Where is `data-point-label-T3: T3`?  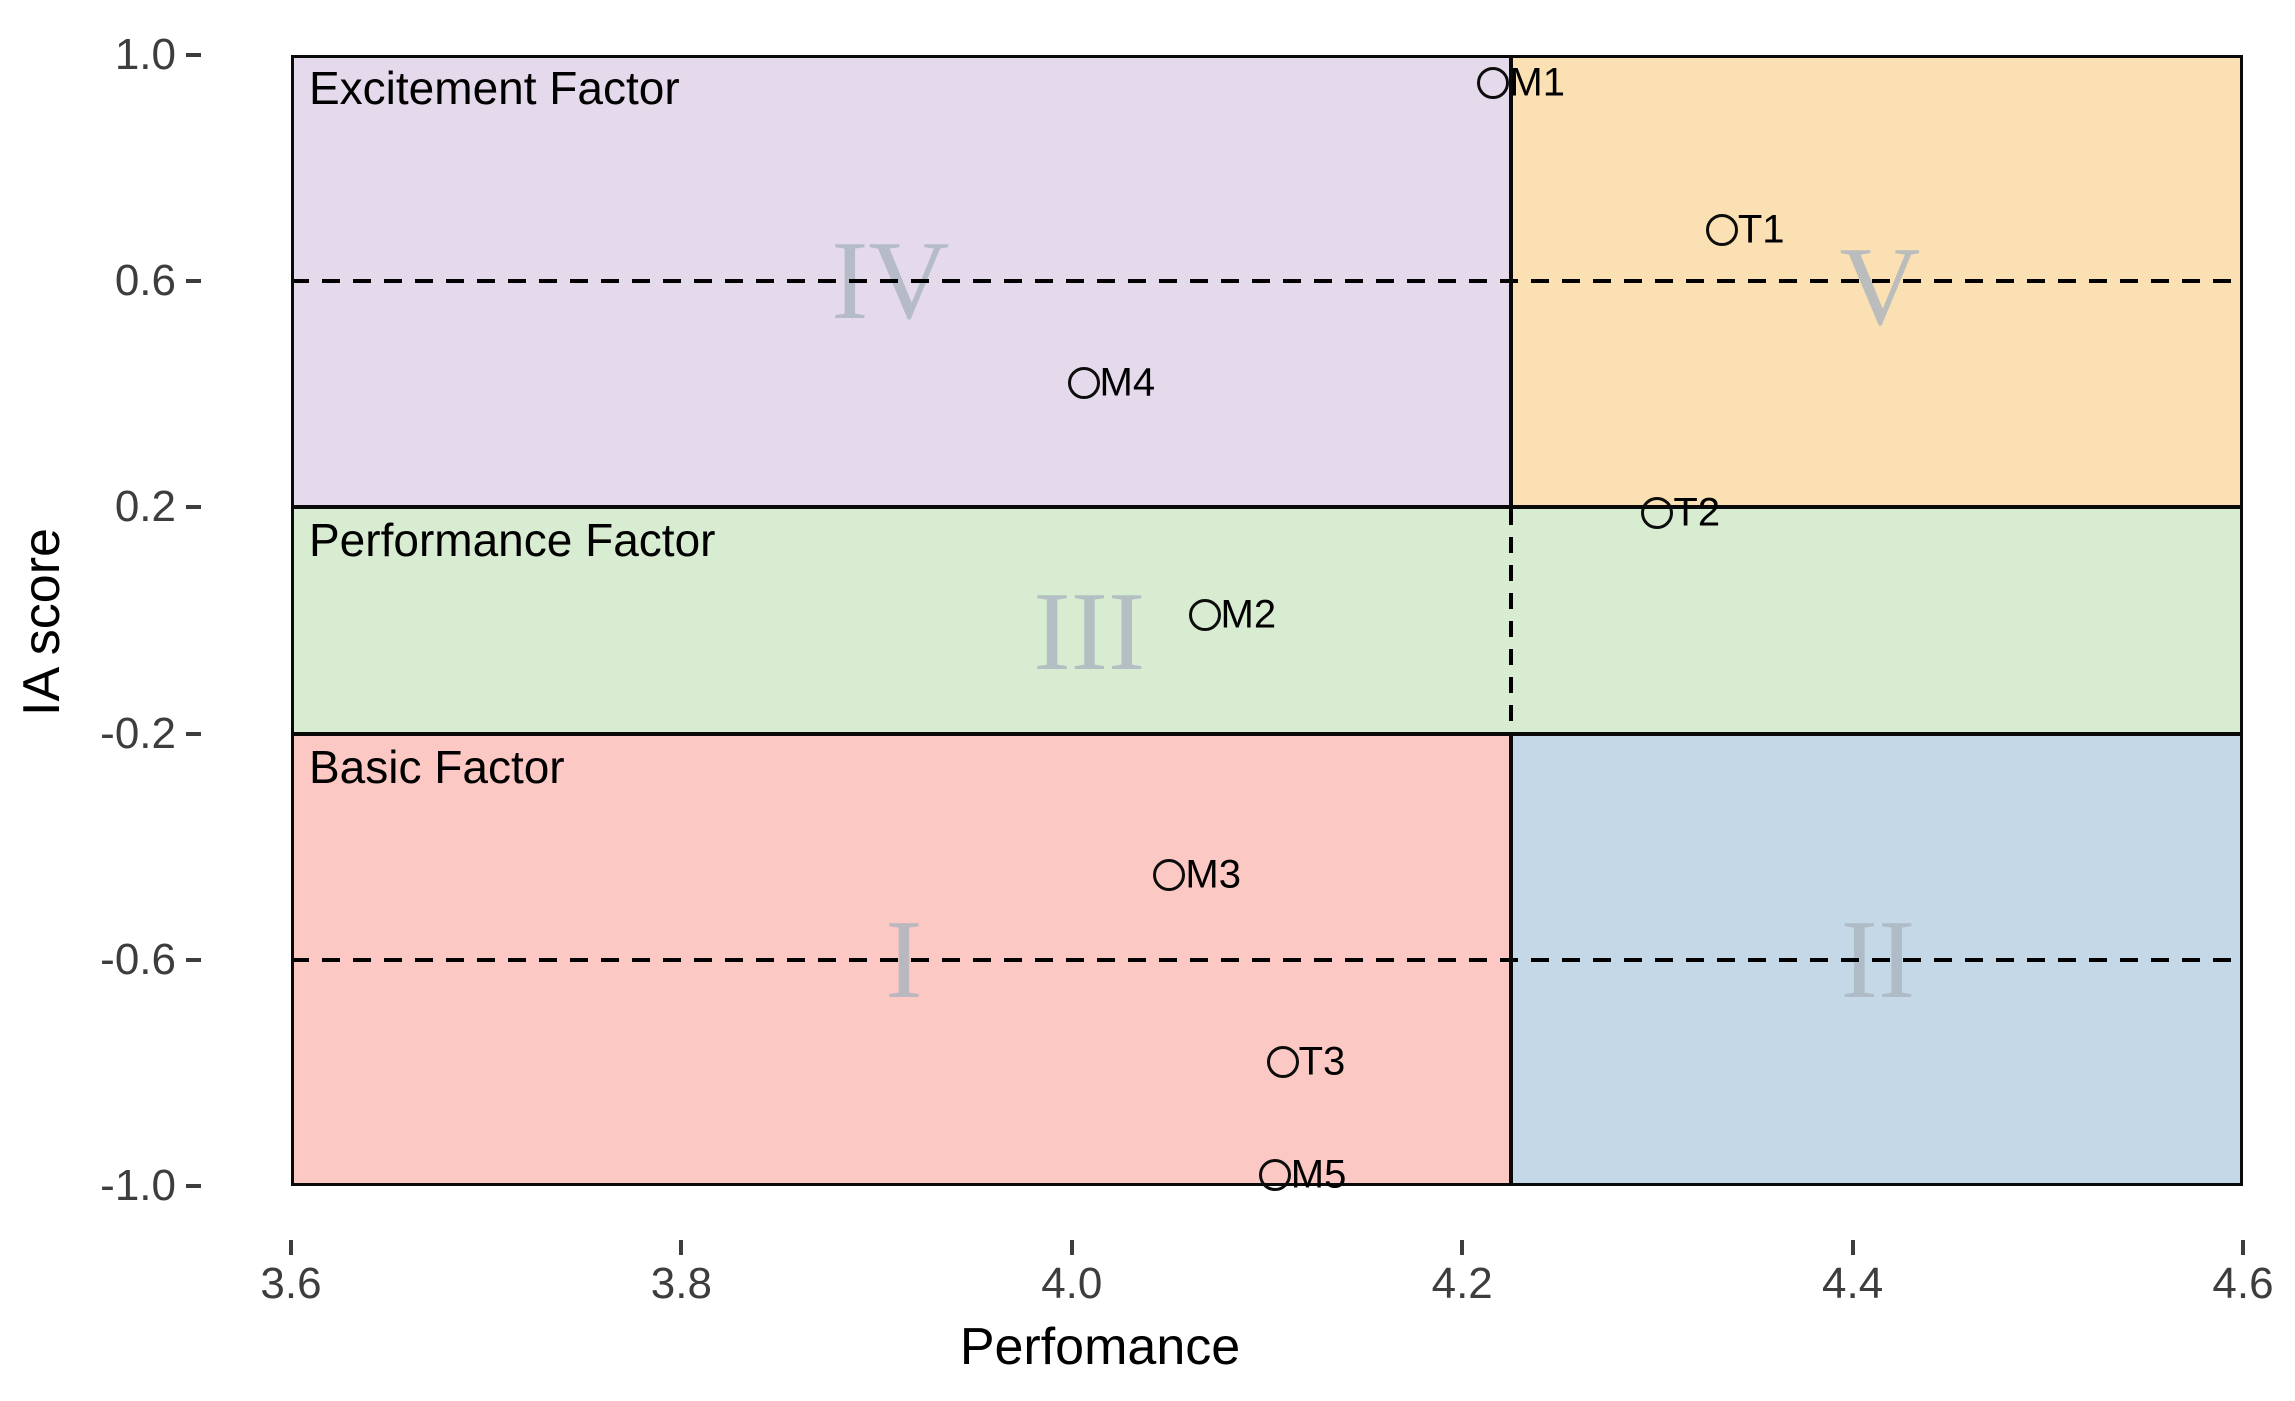 data-point-label-T3: T3 is located at coordinates (1322, 1061).